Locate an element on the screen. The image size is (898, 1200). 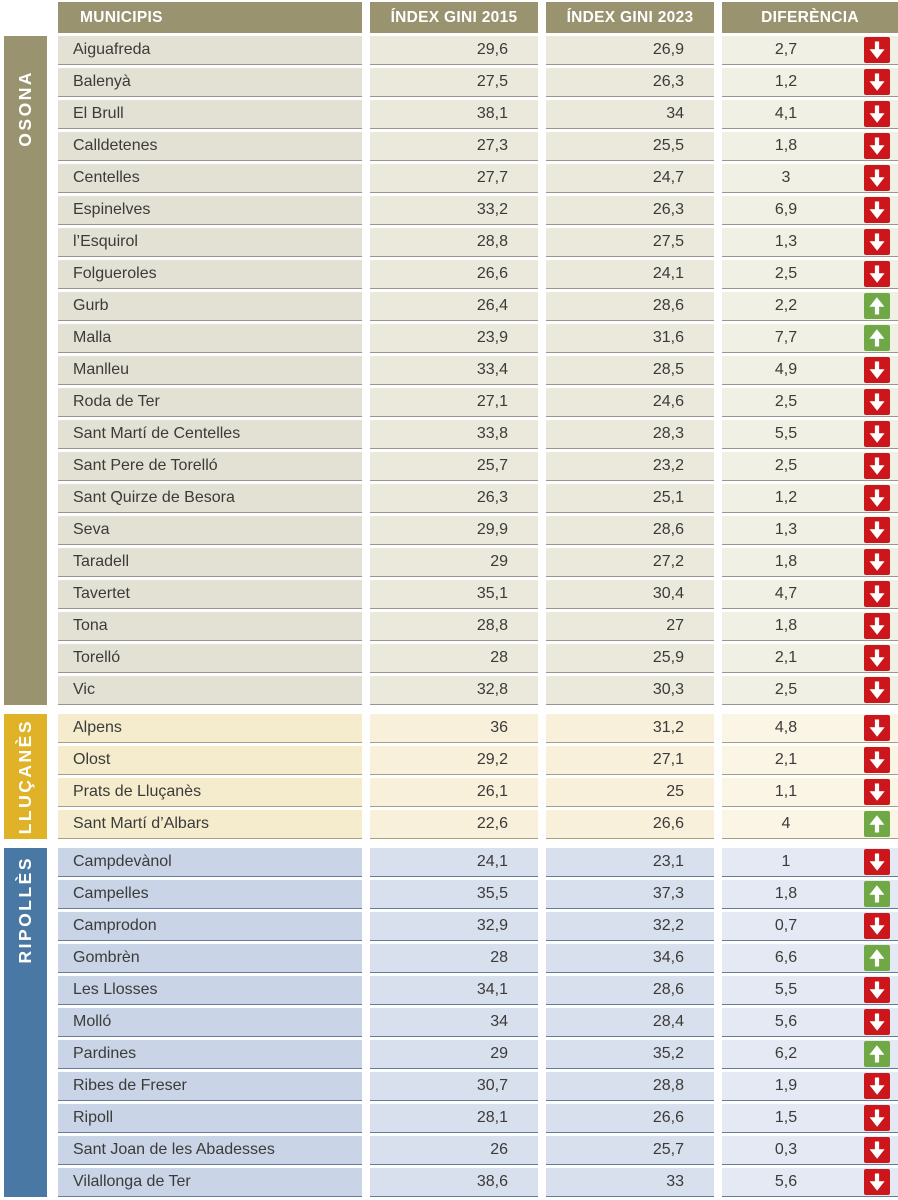
municipality-name: Campelles is located at coordinates (210, 894).